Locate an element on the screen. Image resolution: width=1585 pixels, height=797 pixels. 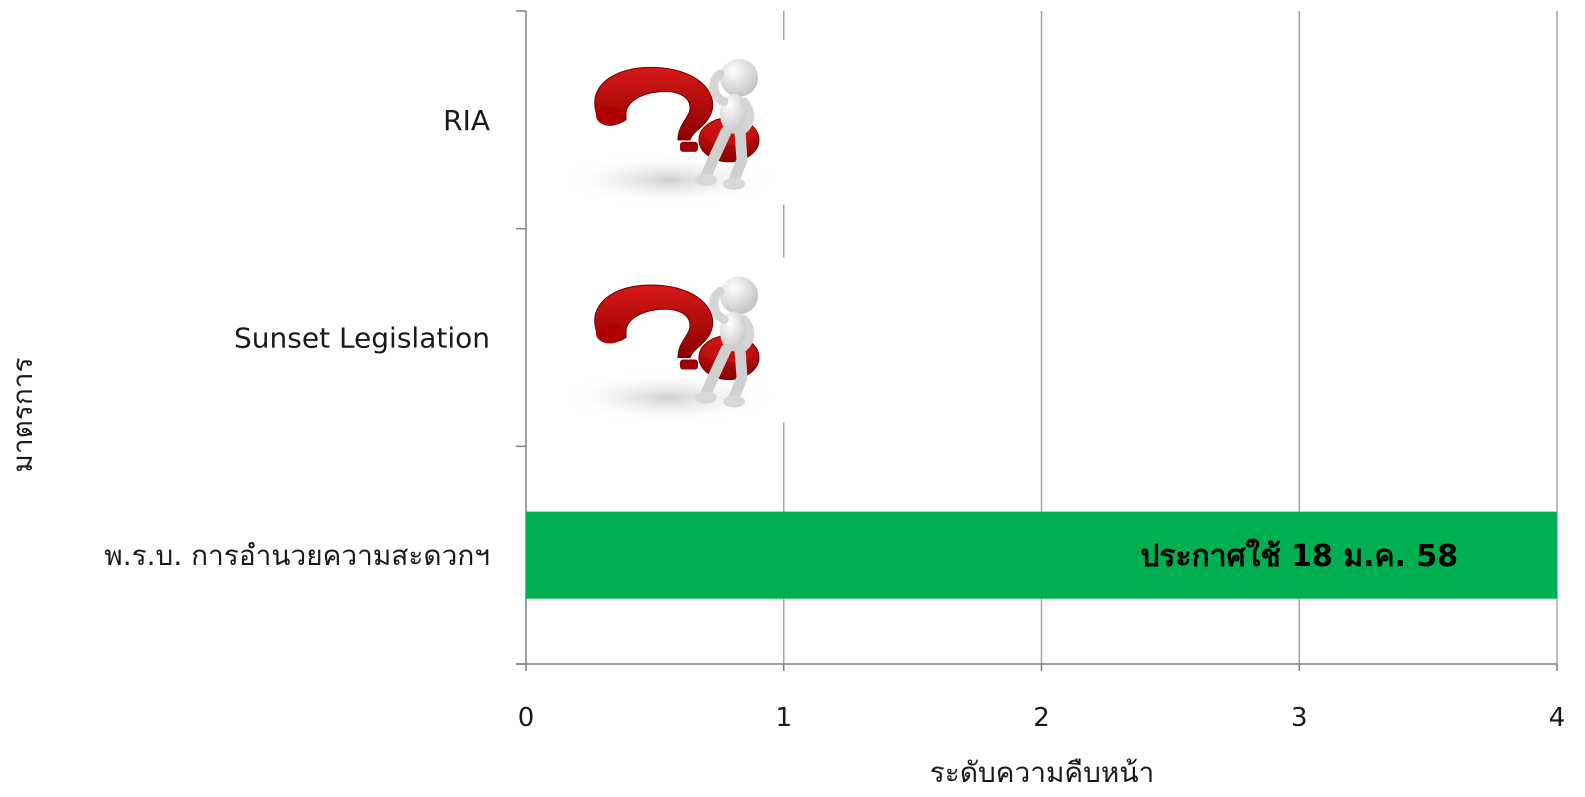
x-tick-label: 4 is located at coordinates (1557, 718).